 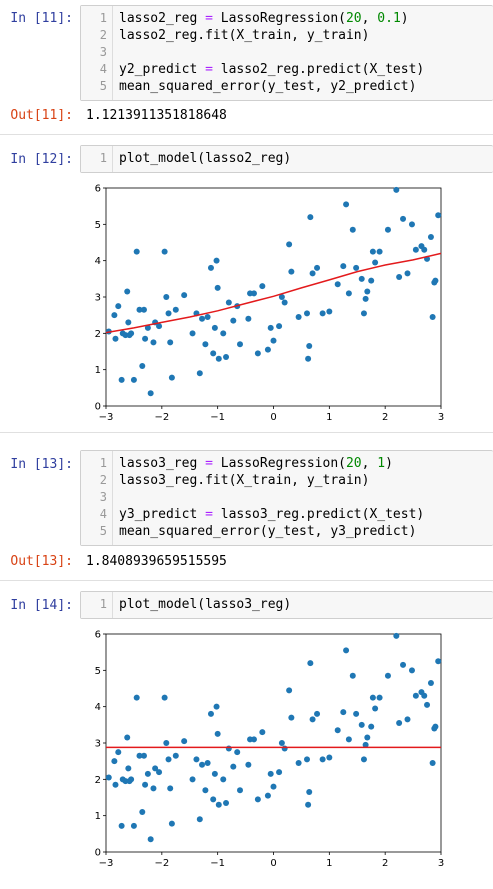 I want to click on code-line: 5 mean_squared_error(y_test, y3_predict), so click(x=287, y=531).